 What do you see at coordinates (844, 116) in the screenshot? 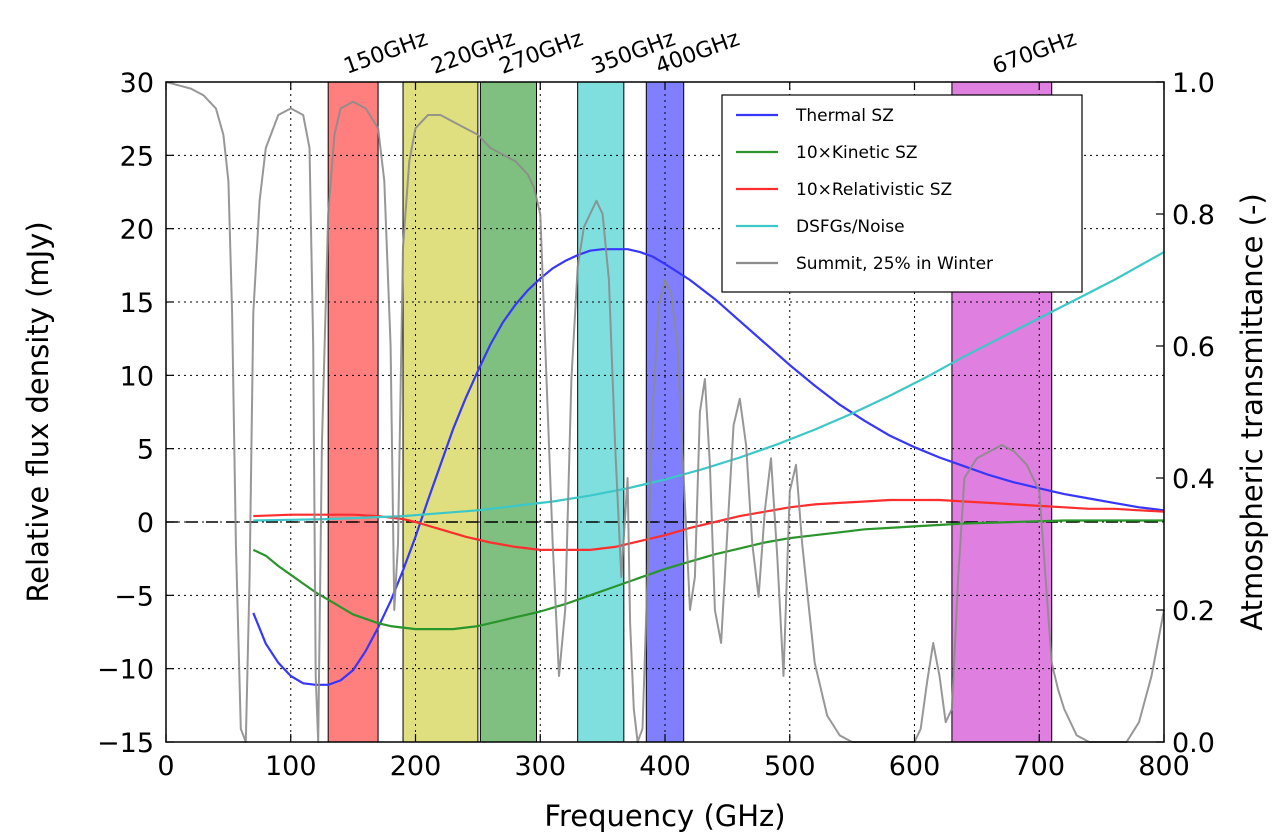
I see `legend-entry: Thermal SZ` at bounding box center [844, 116].